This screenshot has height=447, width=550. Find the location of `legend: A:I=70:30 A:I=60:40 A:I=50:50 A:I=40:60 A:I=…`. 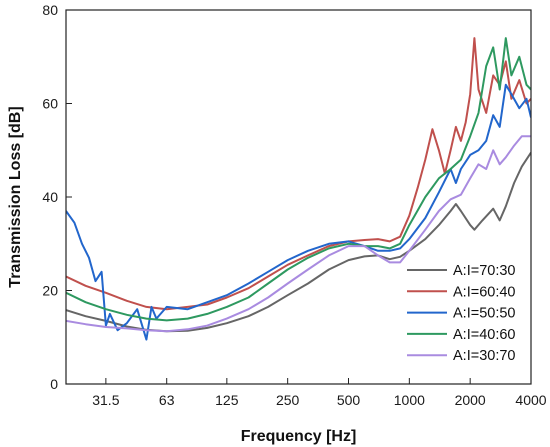

legend: A:I=70:30 A:I=60:40 A:I=50:50 A:I=40:60 A:I=… is located at coordinates (461, 313).